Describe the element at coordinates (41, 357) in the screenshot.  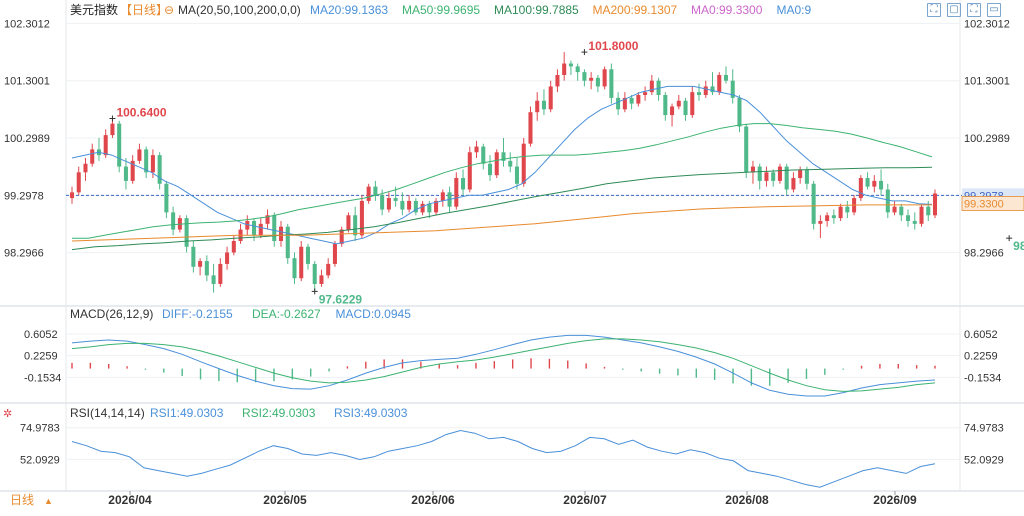
I see `macd-tick-left: 0.2259` at that location.